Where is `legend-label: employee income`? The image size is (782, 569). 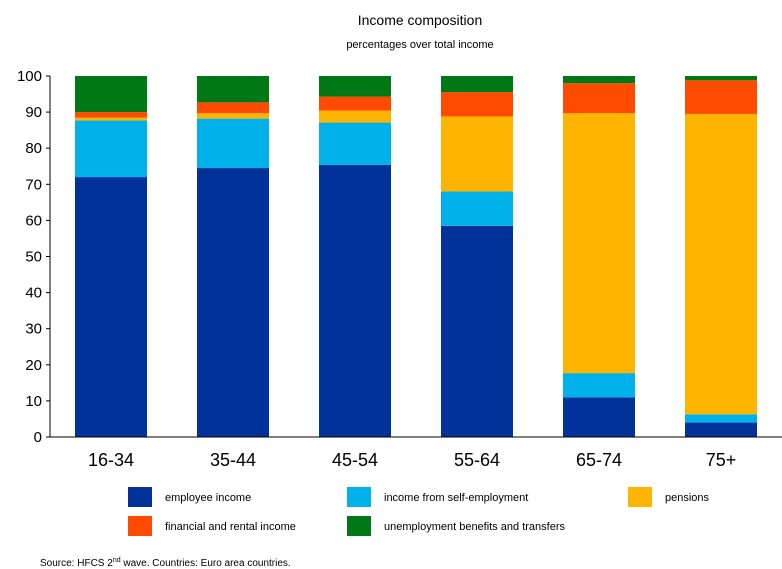
legend-label: employee income is located at coordinates (208, 498).